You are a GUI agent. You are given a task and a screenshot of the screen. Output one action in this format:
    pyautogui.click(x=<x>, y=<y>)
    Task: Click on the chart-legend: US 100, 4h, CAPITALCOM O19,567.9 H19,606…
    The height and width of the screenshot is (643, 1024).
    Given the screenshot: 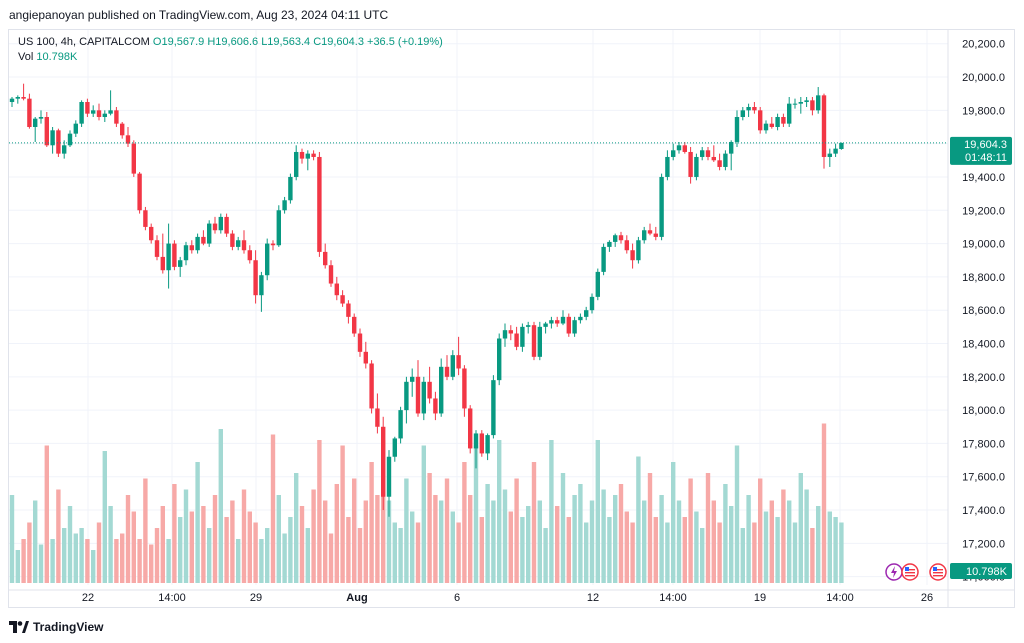 What is the action you would take?
    pyautogui.click(x=230, y=50)
    